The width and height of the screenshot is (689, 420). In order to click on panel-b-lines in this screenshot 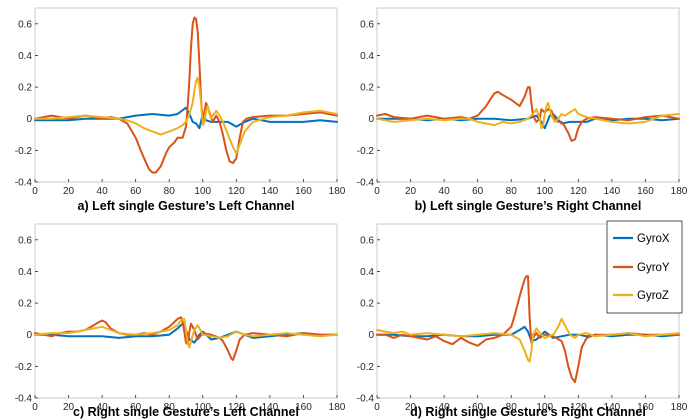, I will do `click(528, 114)`.